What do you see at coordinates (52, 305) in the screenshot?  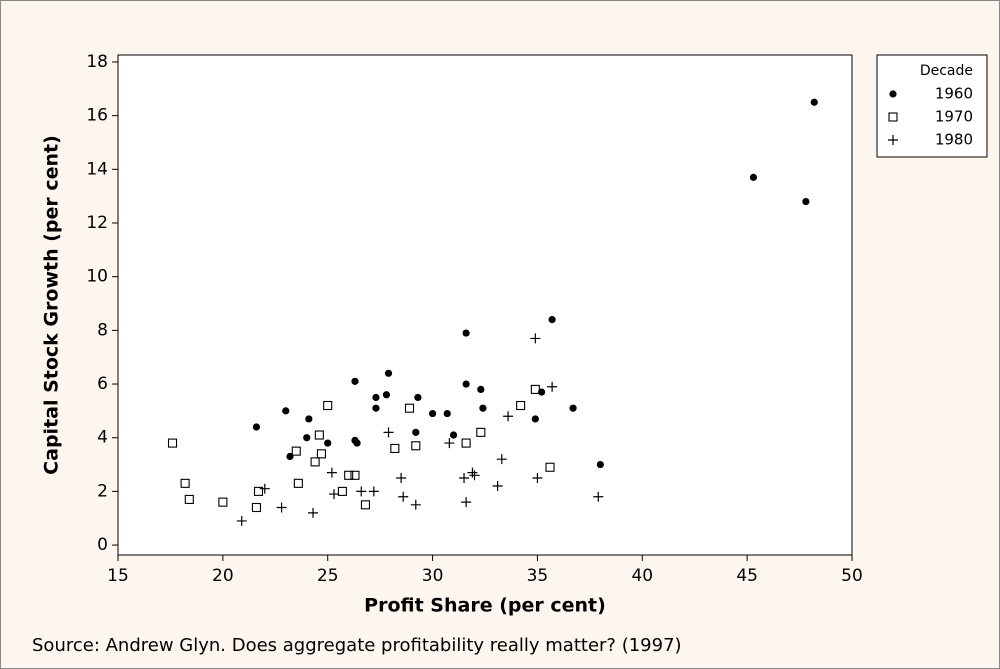 I see `y-axis-label: Capital Stock Growth (per cent)` at bounding box center [52, 305].